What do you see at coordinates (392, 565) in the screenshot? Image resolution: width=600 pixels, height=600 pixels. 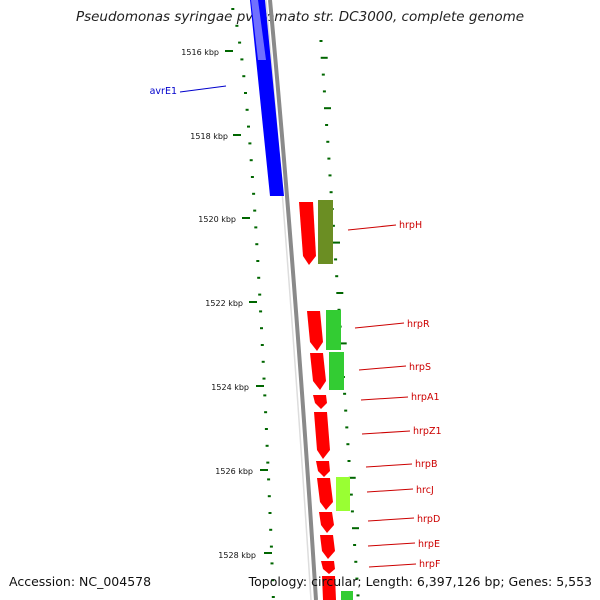 I see `label-line-hrpF` at bounding box center [392, 565].